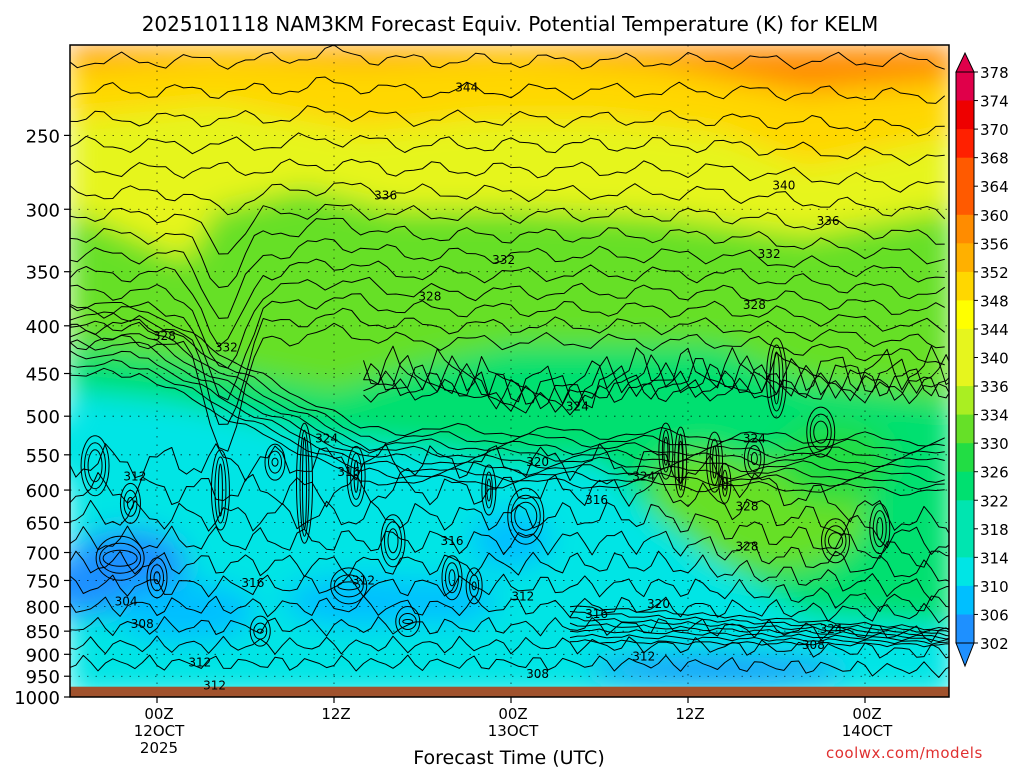 The width and height of the screenshot is (1024, 768). What do you see at coordinates (867, 731) in the screenshot?
I see `x-tick-label: 14OCT` at bounding box center [867, 731].